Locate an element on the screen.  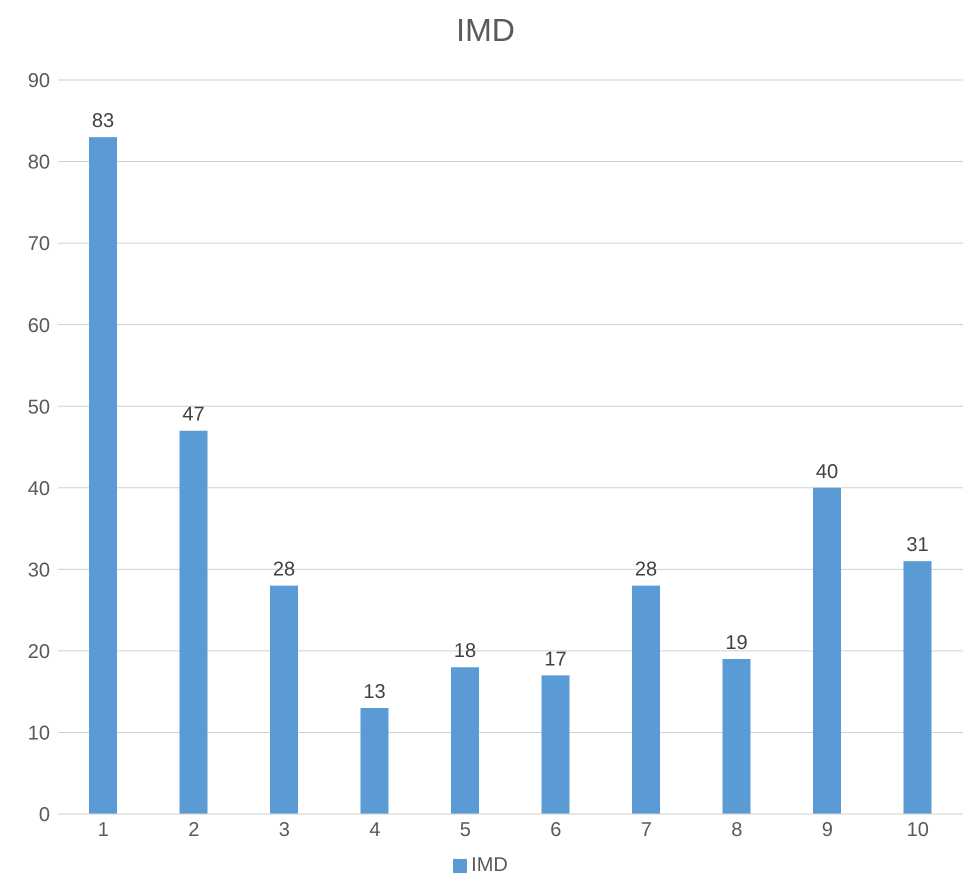
y-tick-label: 90 is located at coordinates (39, 81).